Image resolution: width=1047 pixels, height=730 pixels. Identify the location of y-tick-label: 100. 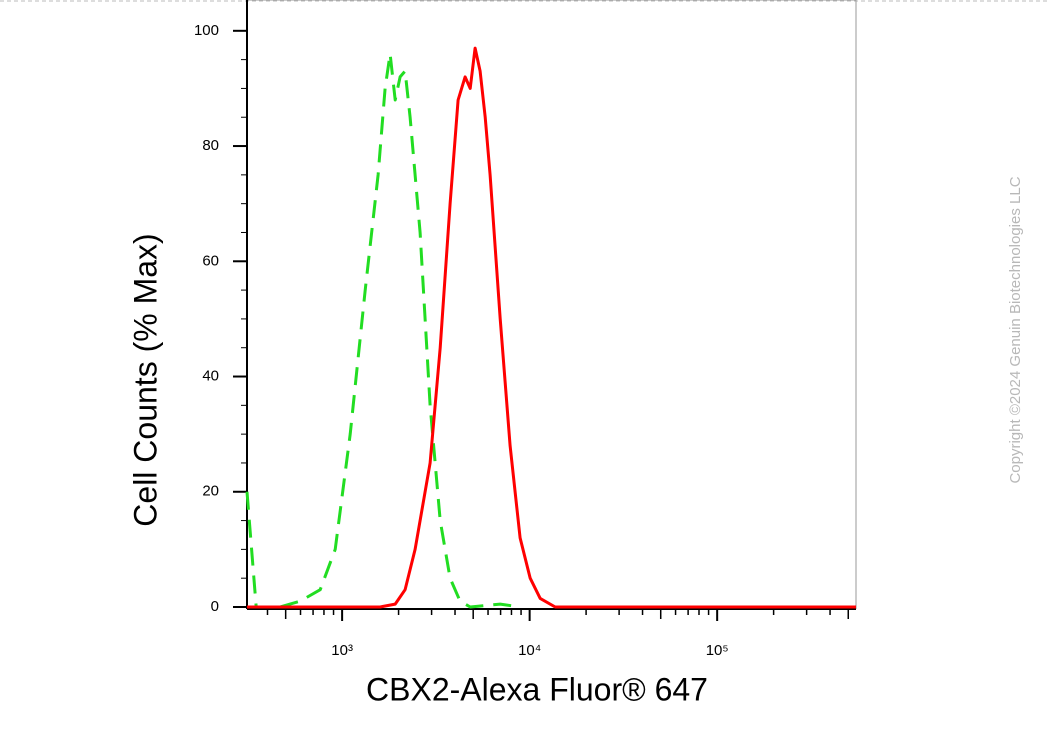
(206, 30).